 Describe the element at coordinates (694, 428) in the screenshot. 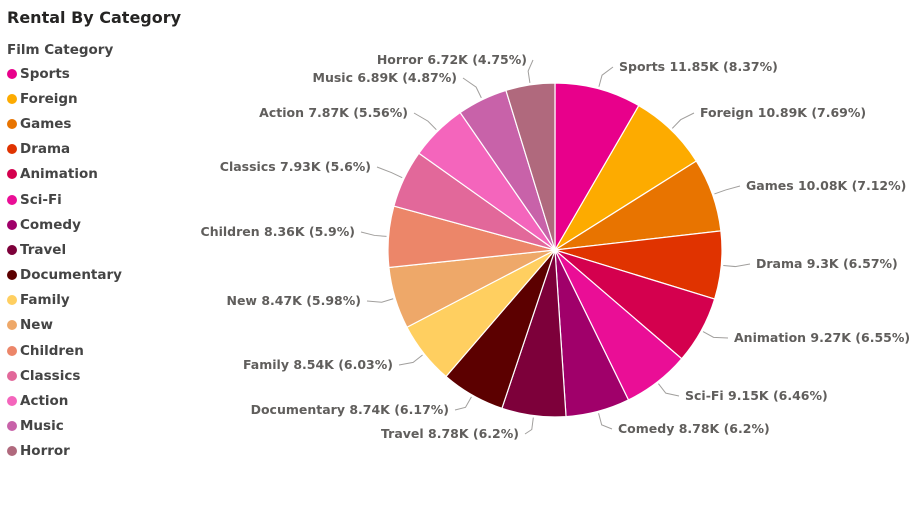

I see `data-label: Comedy 8.78K (6.2%)` at that location.